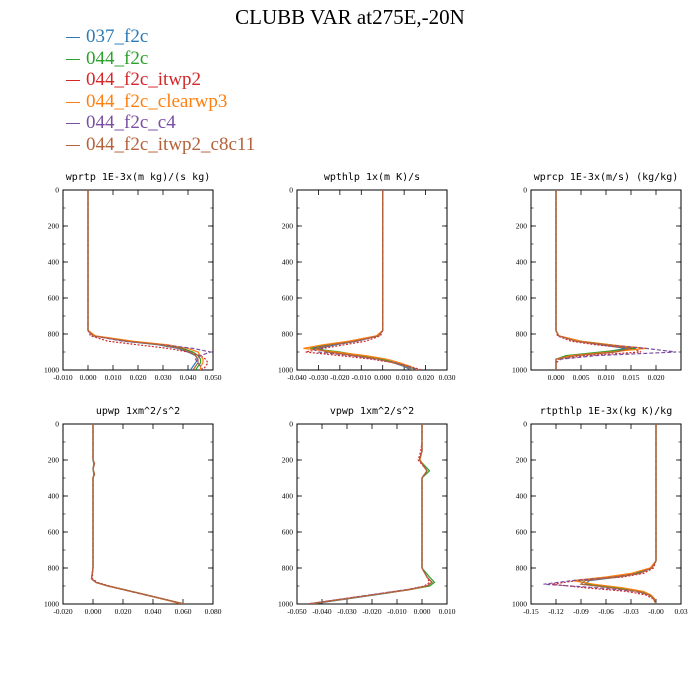 This screenshot has height=700, width=700. Describe the element at coordinates (171, 144) in the screenshot. I see `legend-label: 044_f2c_itwp2_c8c11` at that location.